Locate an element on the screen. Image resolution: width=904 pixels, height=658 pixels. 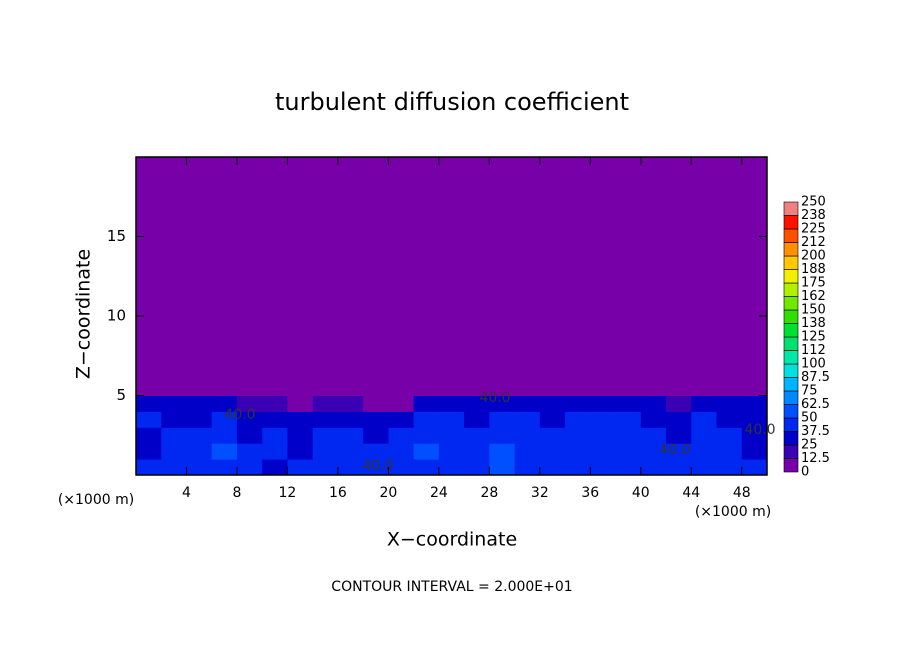
x-tick-label: 16 is located at coordinates (338, 493).